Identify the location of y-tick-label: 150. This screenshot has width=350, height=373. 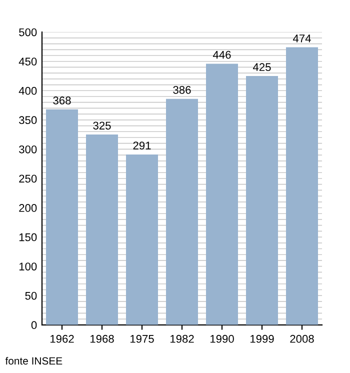
(28, 237).